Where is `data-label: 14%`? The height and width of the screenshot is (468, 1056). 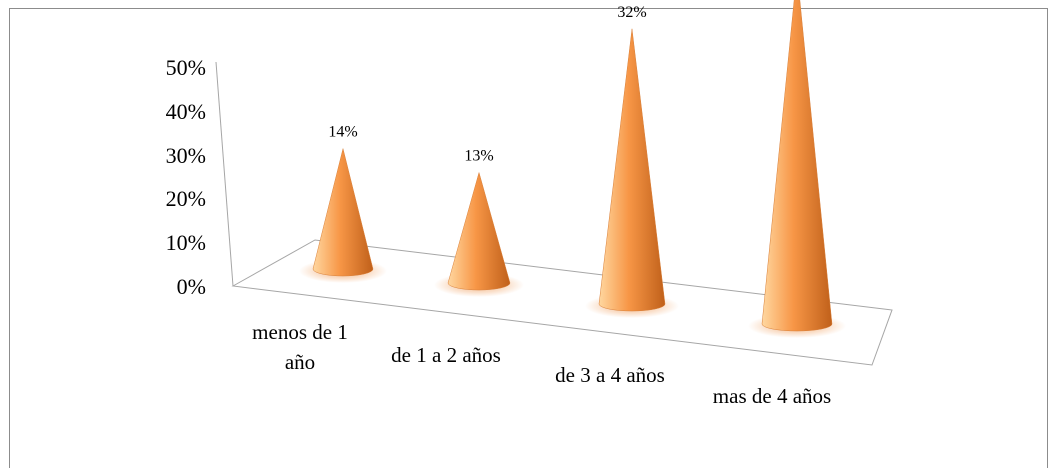 data-label: 14% is located at coordinates (342, 132).